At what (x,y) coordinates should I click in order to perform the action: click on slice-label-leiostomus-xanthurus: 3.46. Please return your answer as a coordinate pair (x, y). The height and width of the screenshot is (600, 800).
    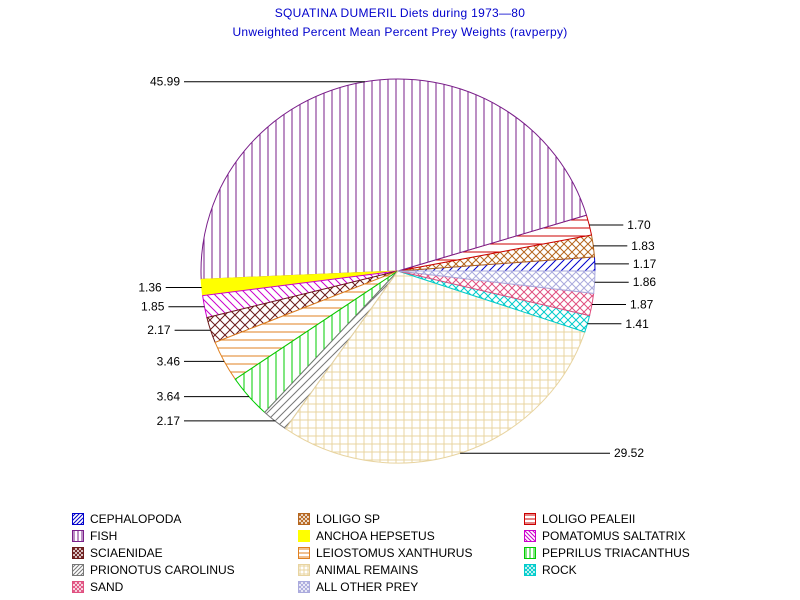
    Looking at the image, I should click on (169, 361).